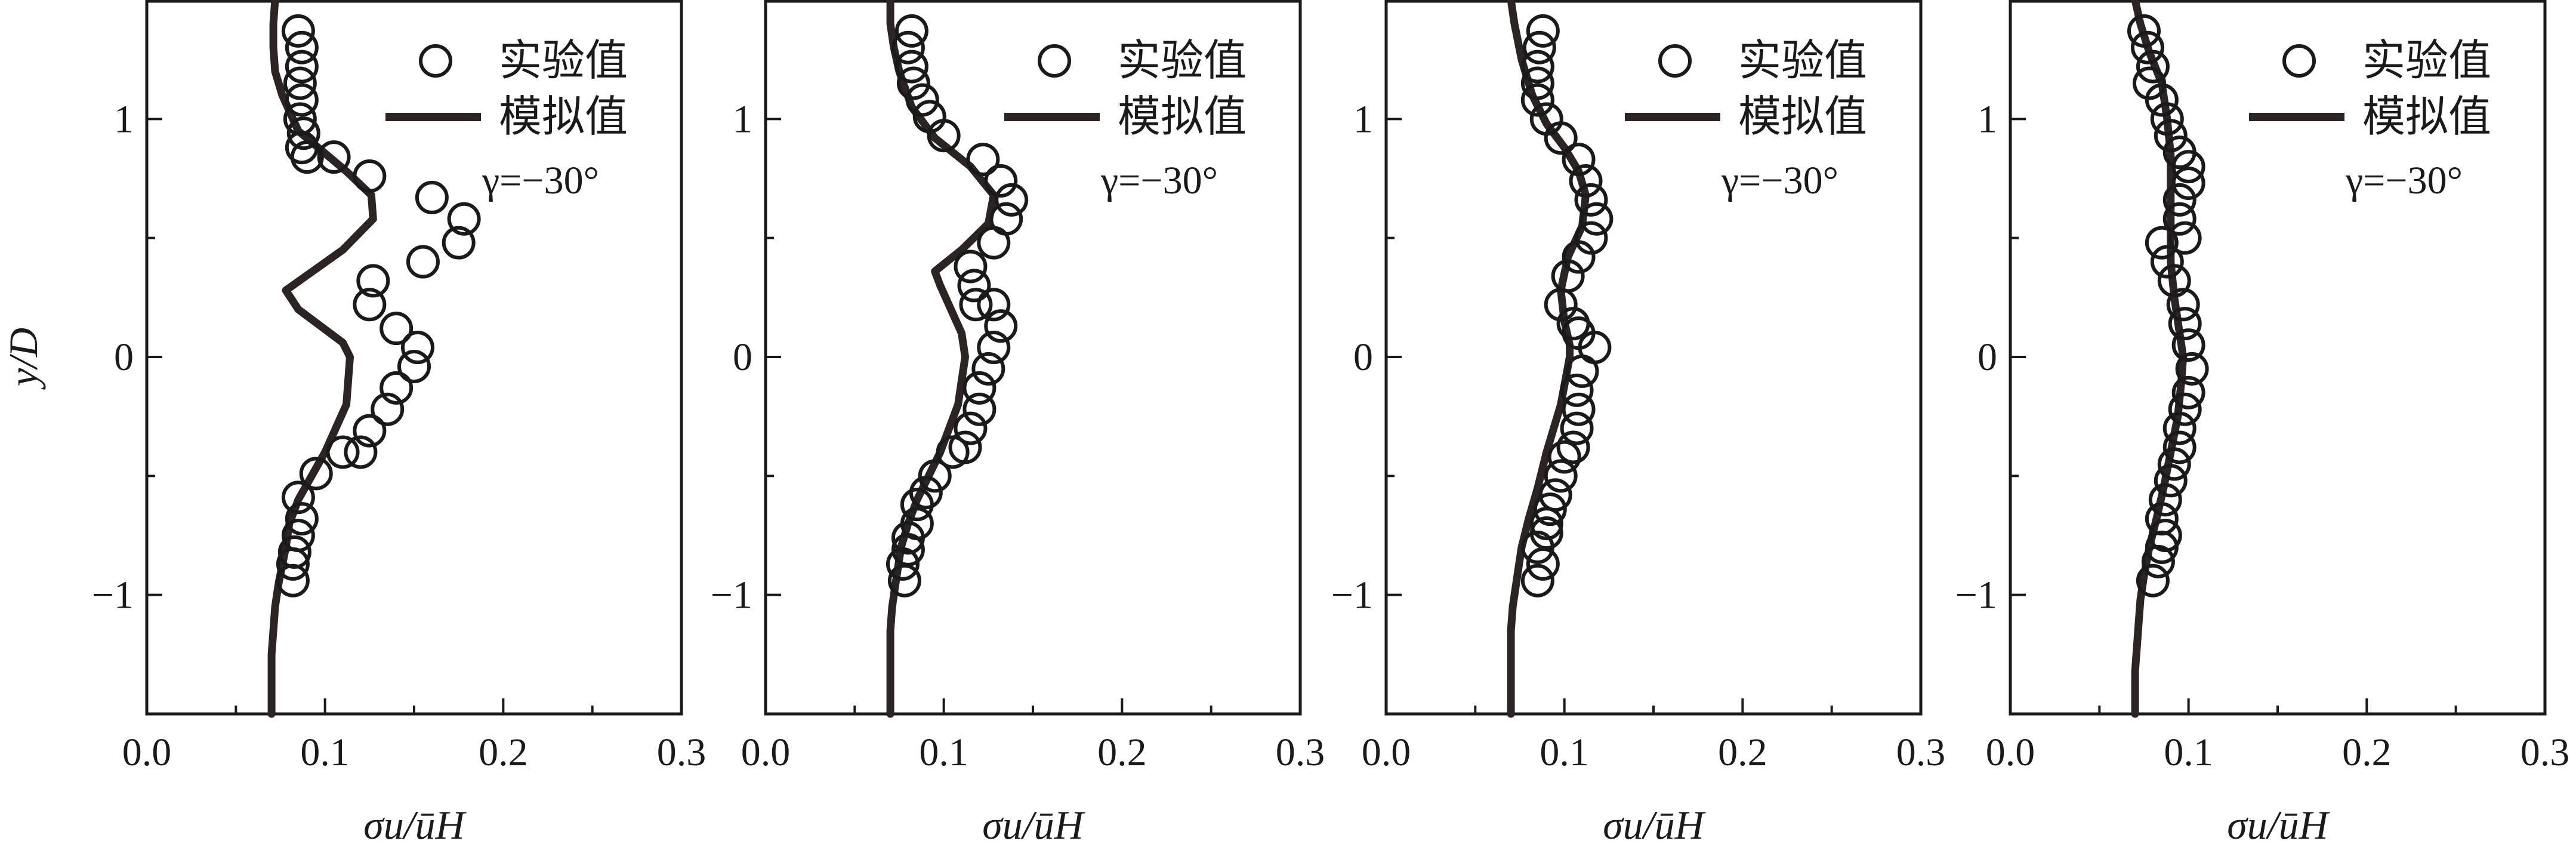  Describe the element at coordinates (731, 596) in the screenshot. I see `y-tick-label: −1` at that location.